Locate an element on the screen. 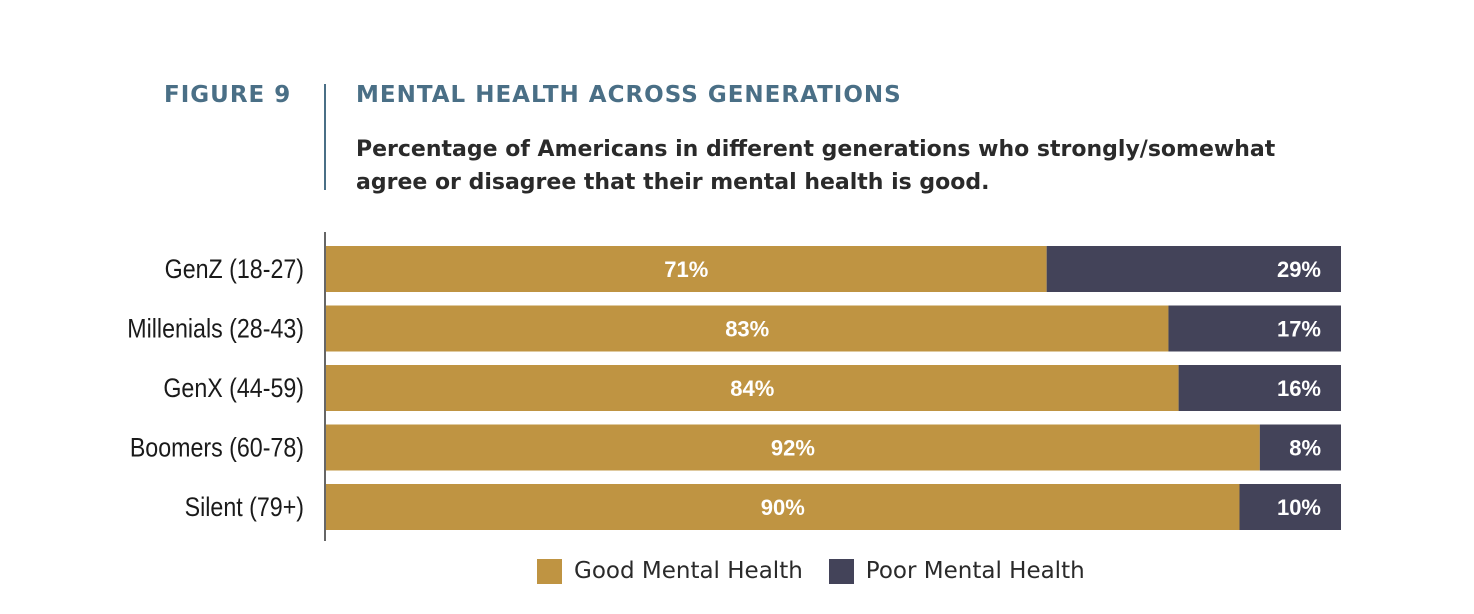 The height and width of the screenshot is (614, 1474). data-label-poor: 8% is located at coordinates (1305, 448).